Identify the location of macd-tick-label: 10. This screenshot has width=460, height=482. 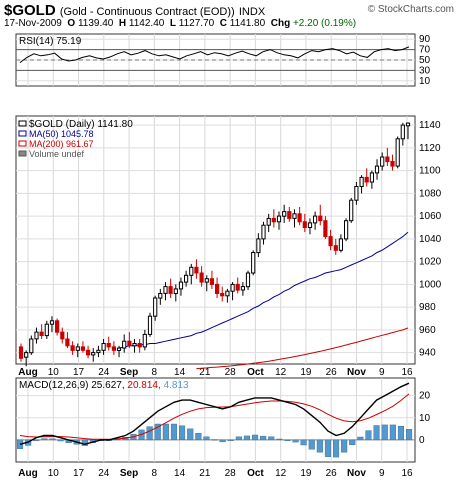
(425, 418).